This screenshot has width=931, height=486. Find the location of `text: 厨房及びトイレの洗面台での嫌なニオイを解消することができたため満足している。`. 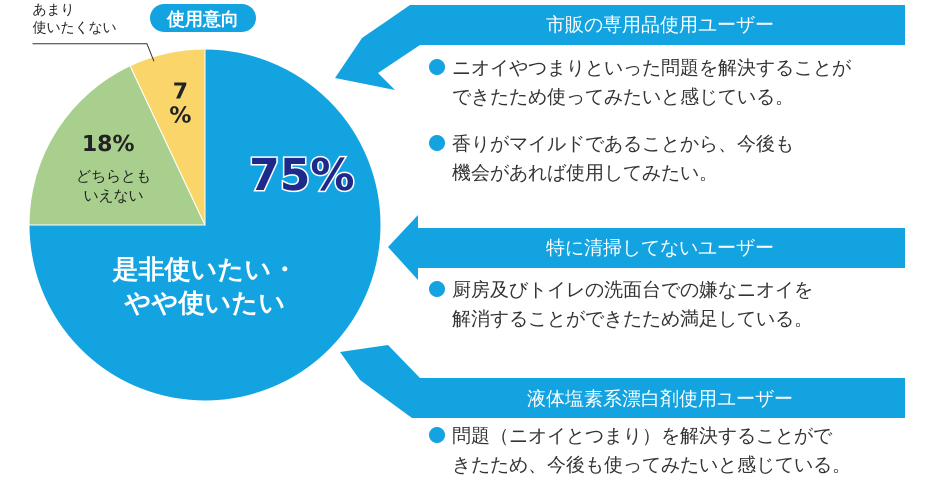

text: 厨房及びトイレの洗面台での嫌なニオイを解消することができたため満足している。 is located at coordinates (632, 304).